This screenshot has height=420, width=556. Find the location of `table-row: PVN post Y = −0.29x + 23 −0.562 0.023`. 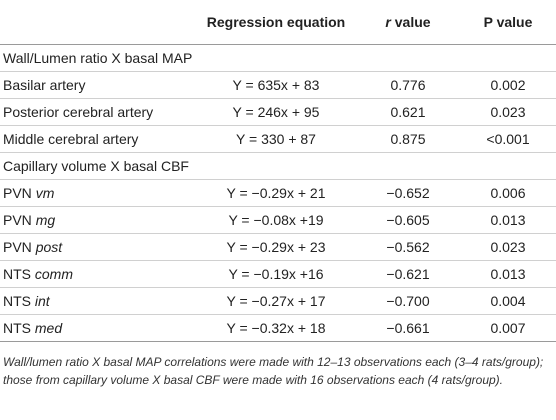

table-row: PVN post Y = −0.29x + 23 −0.562 0.023 is located at coordinates (278, 247).